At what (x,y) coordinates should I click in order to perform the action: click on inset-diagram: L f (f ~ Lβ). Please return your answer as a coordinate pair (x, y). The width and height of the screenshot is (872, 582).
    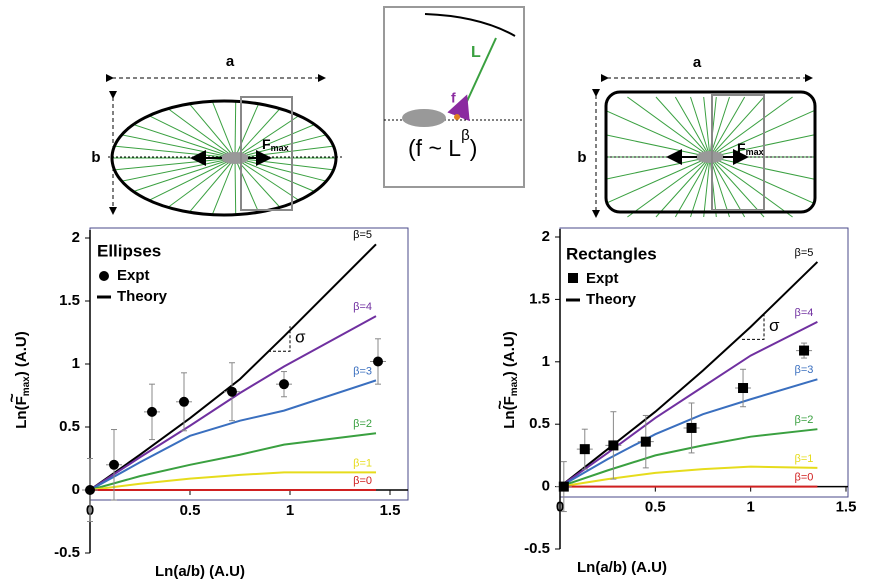
    Looking at the image, I should click on (454, 97).